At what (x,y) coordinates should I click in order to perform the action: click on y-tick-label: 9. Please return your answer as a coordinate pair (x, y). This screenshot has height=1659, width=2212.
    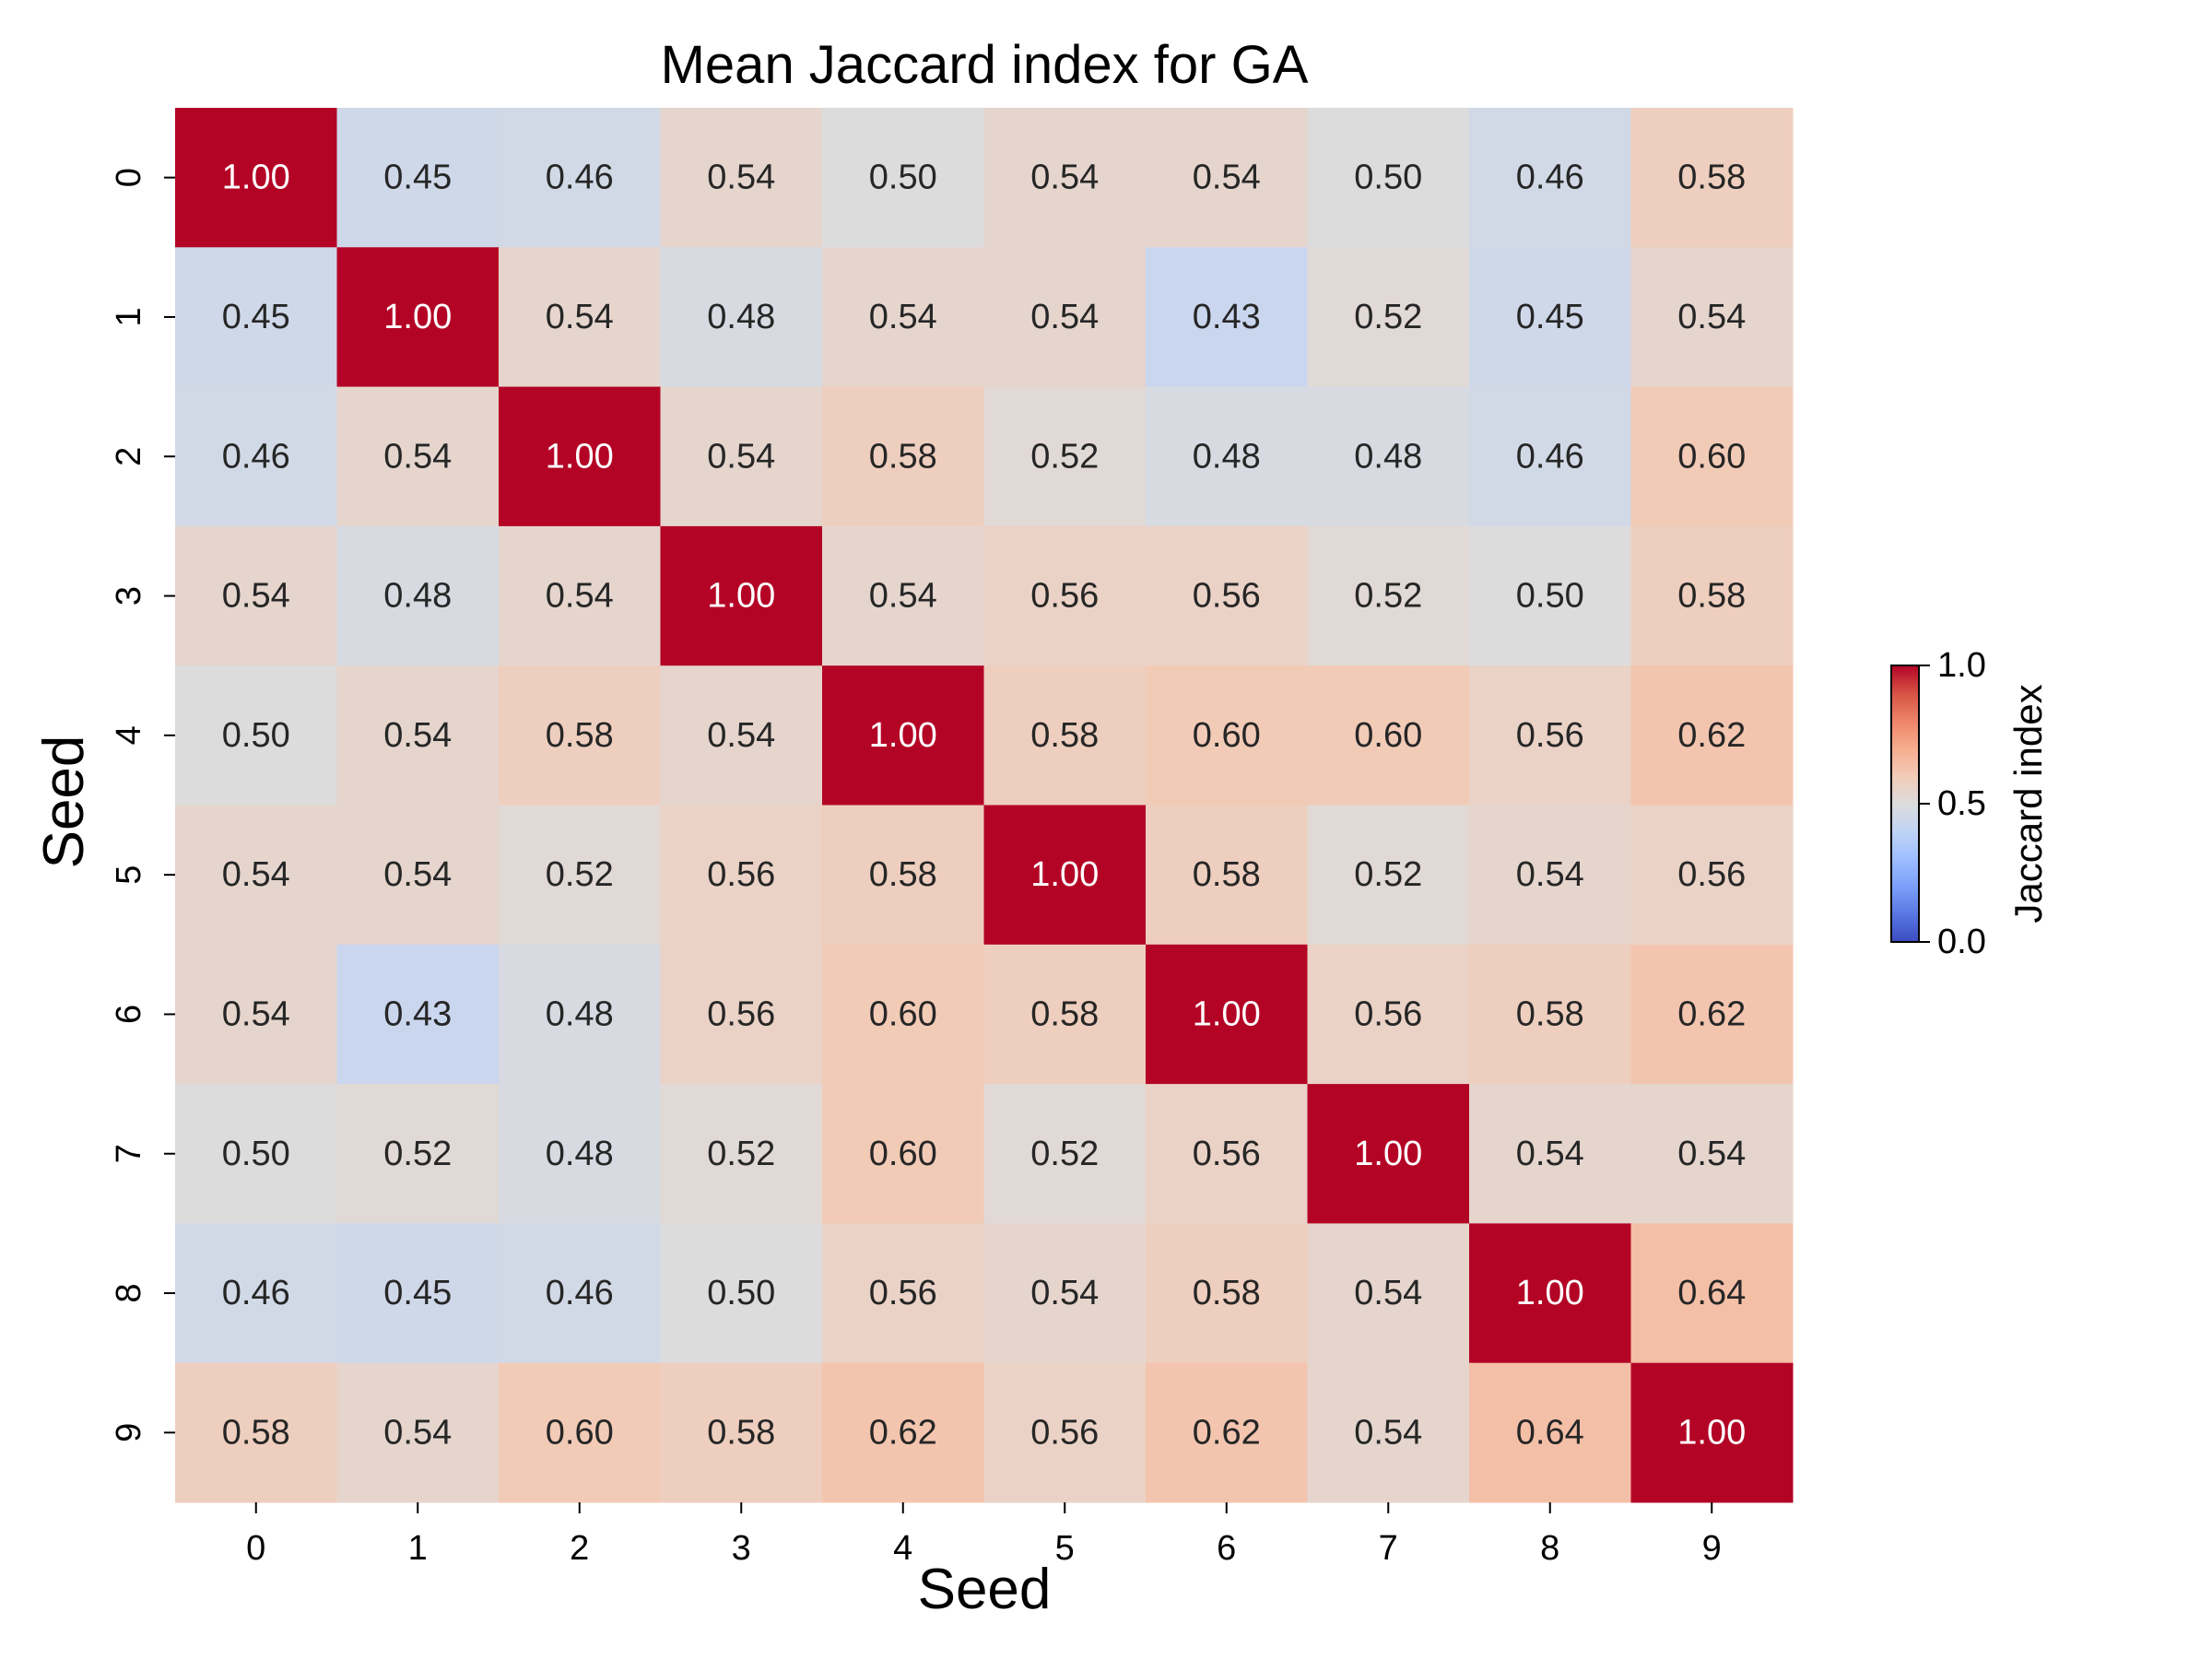
    Looking at the image, I should click on (129, 1432).